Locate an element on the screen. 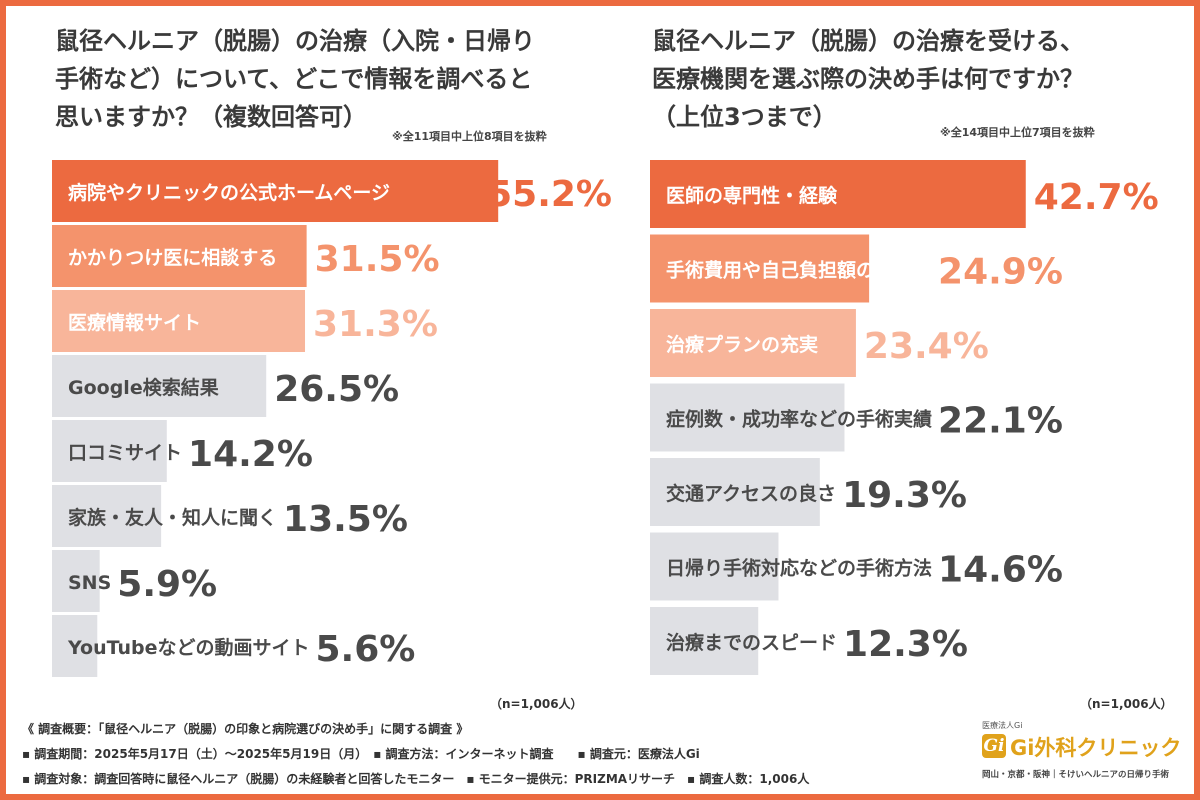 The width and height of the screenshot is (1200, 800). chart-2-value-label-4: 22.1% is located at coordinates (1000, 421).